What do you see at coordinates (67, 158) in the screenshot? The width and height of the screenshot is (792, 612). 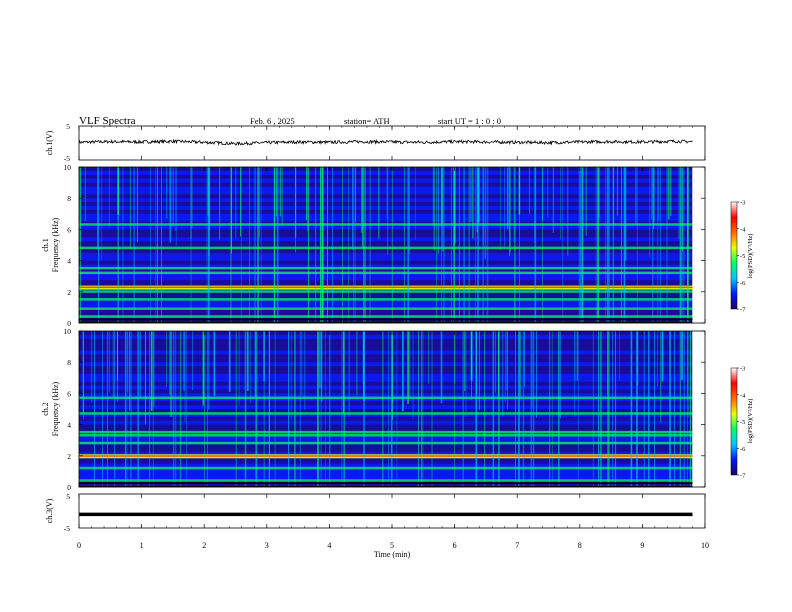 I see `ch1-wave-ytick-bottom: -5` at bounding box center [67, 158].